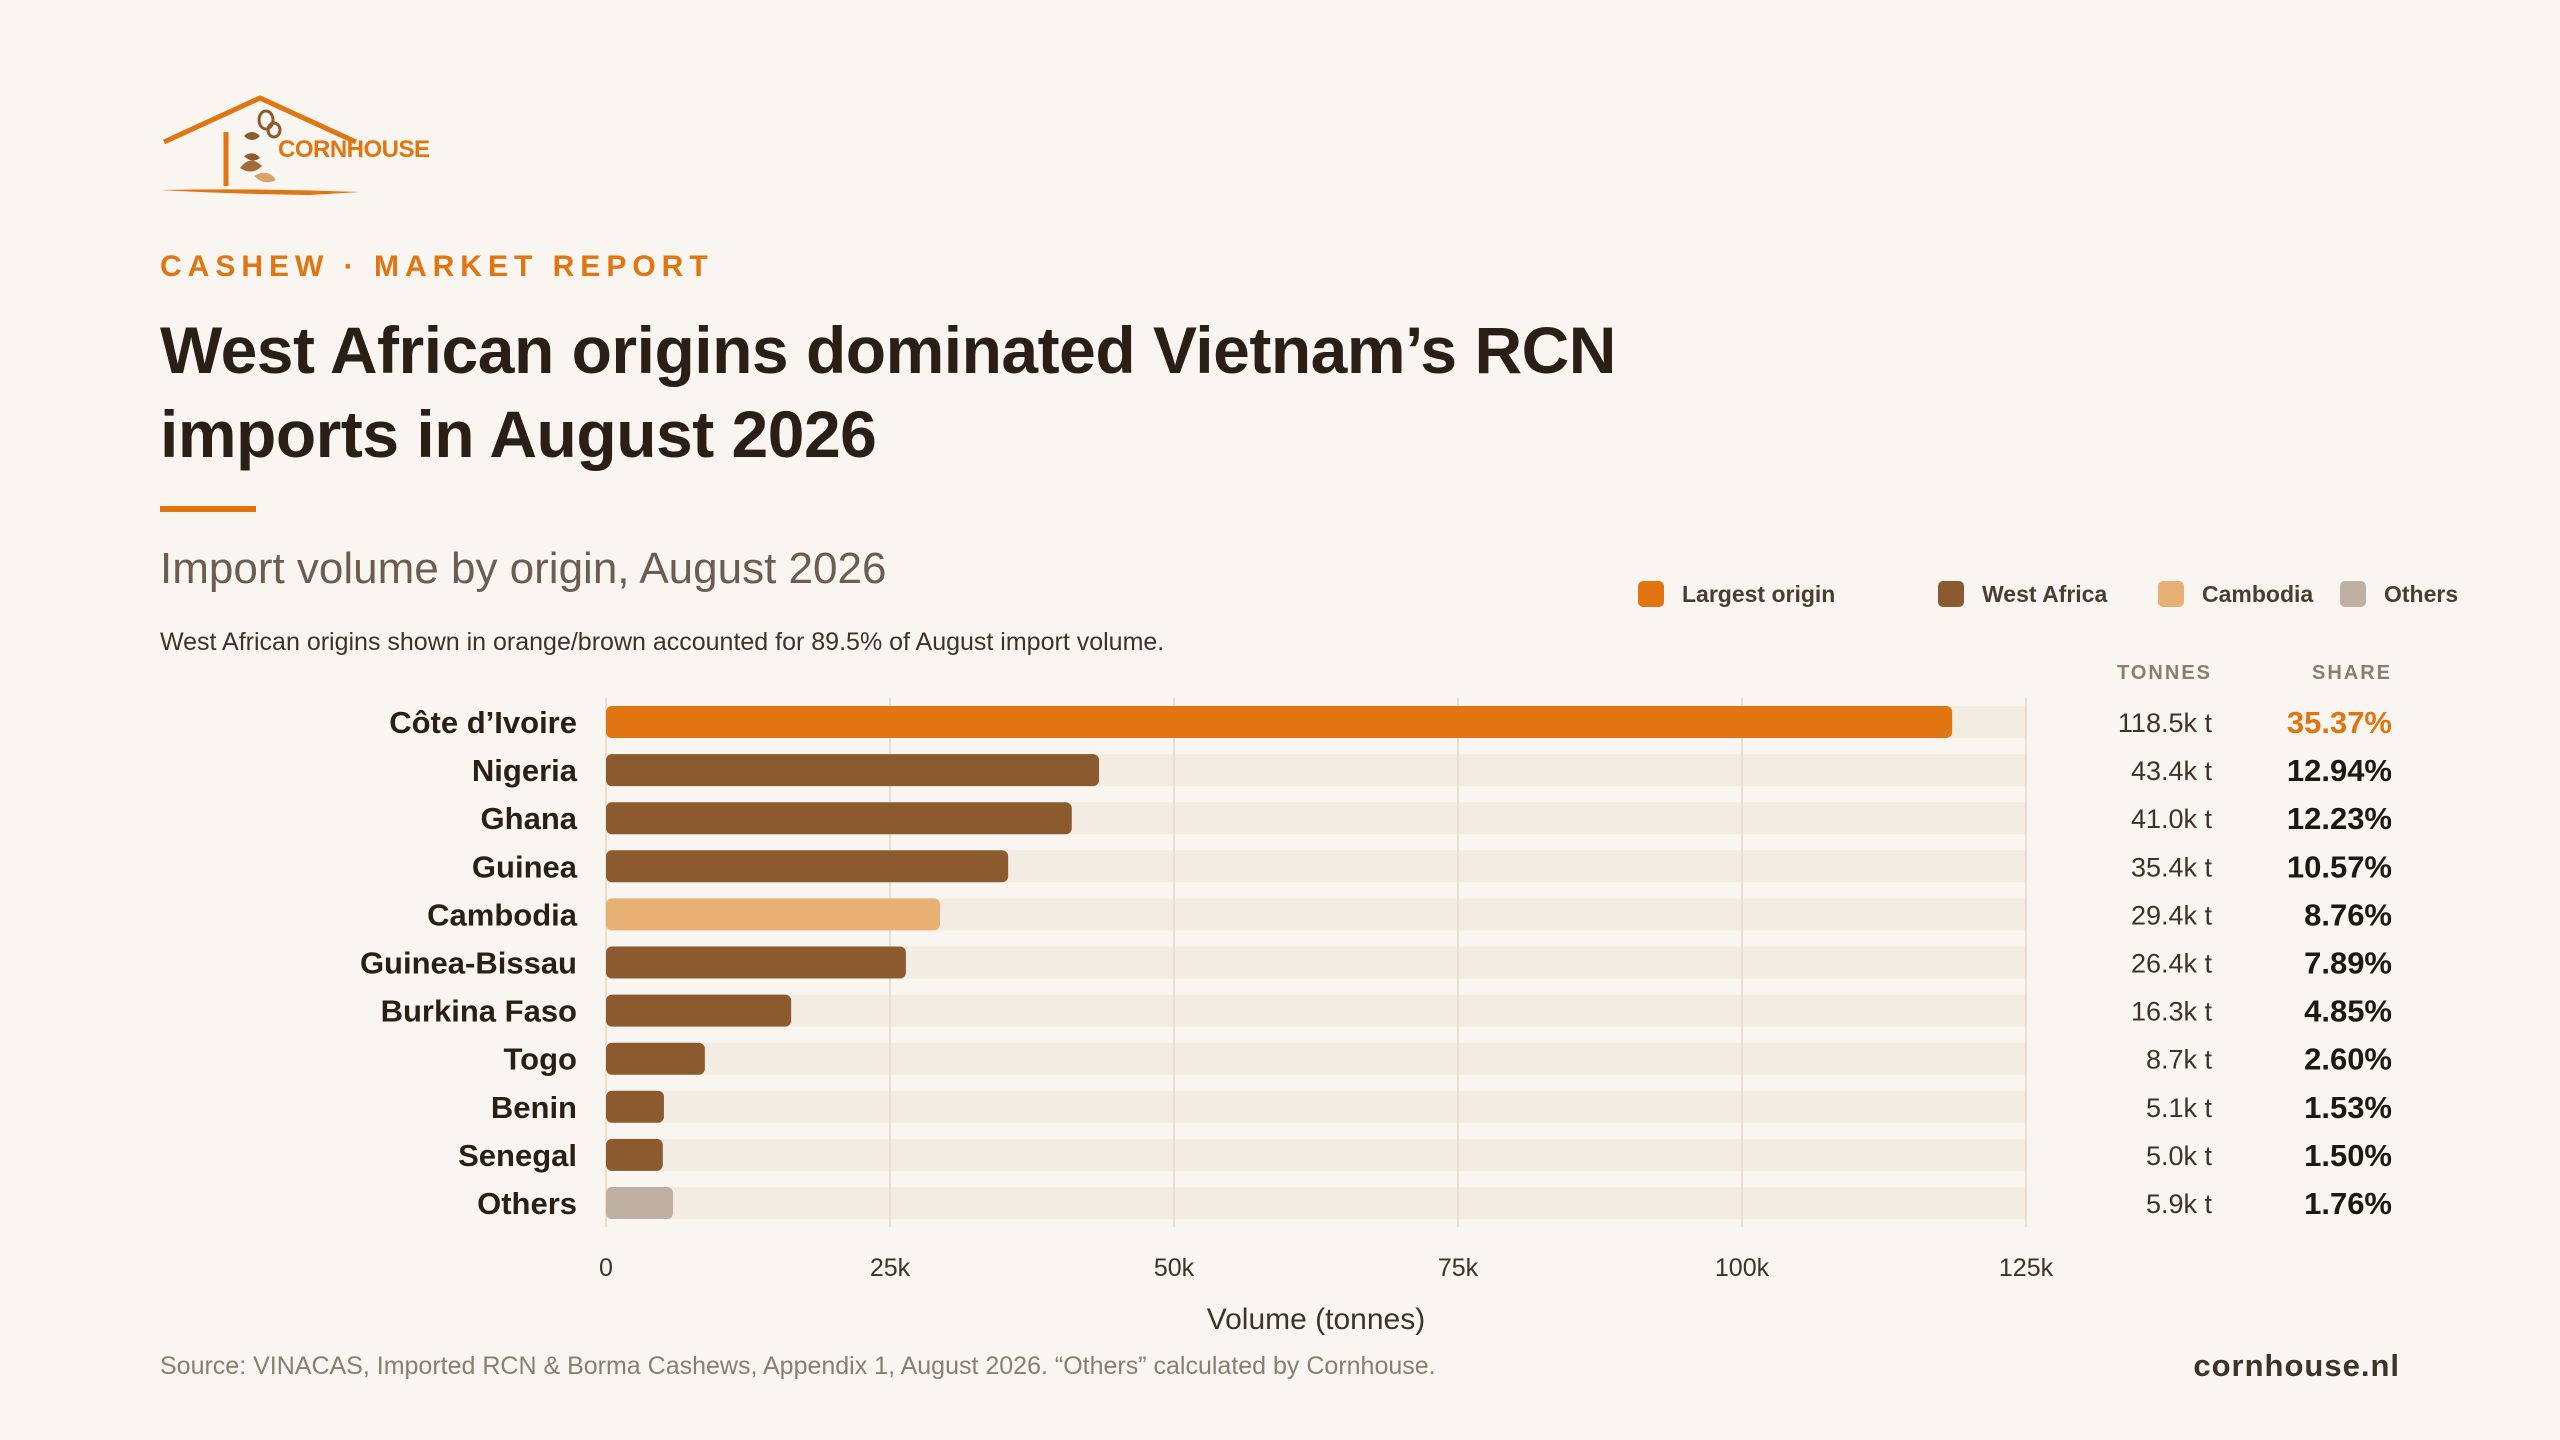  What do you see at coordinates (2165, 723) in the screenshot?
I see `tonnes-value: 118.5k t` at bounding box center [2165, 723].